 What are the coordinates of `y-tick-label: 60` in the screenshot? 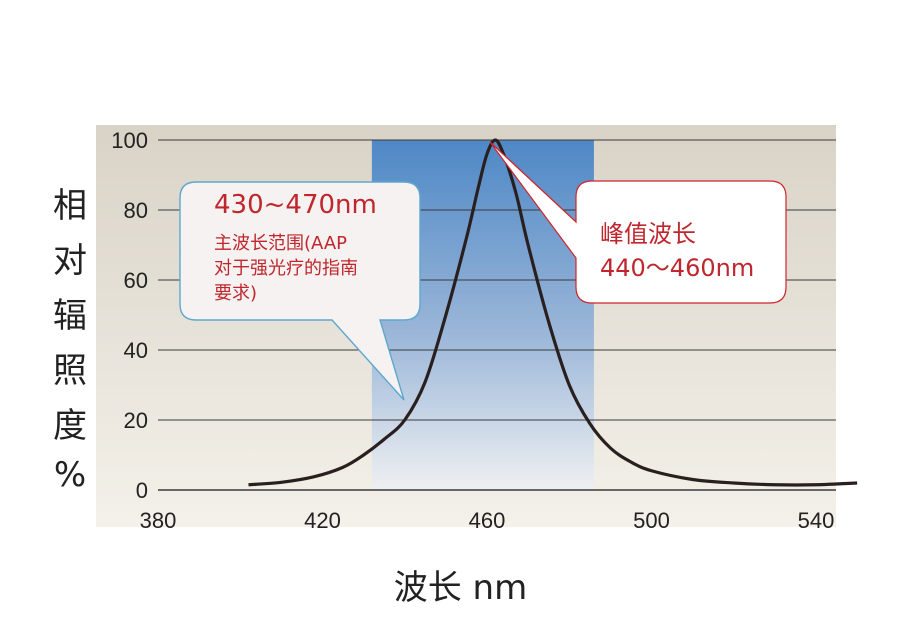 It's located at (136, 280).